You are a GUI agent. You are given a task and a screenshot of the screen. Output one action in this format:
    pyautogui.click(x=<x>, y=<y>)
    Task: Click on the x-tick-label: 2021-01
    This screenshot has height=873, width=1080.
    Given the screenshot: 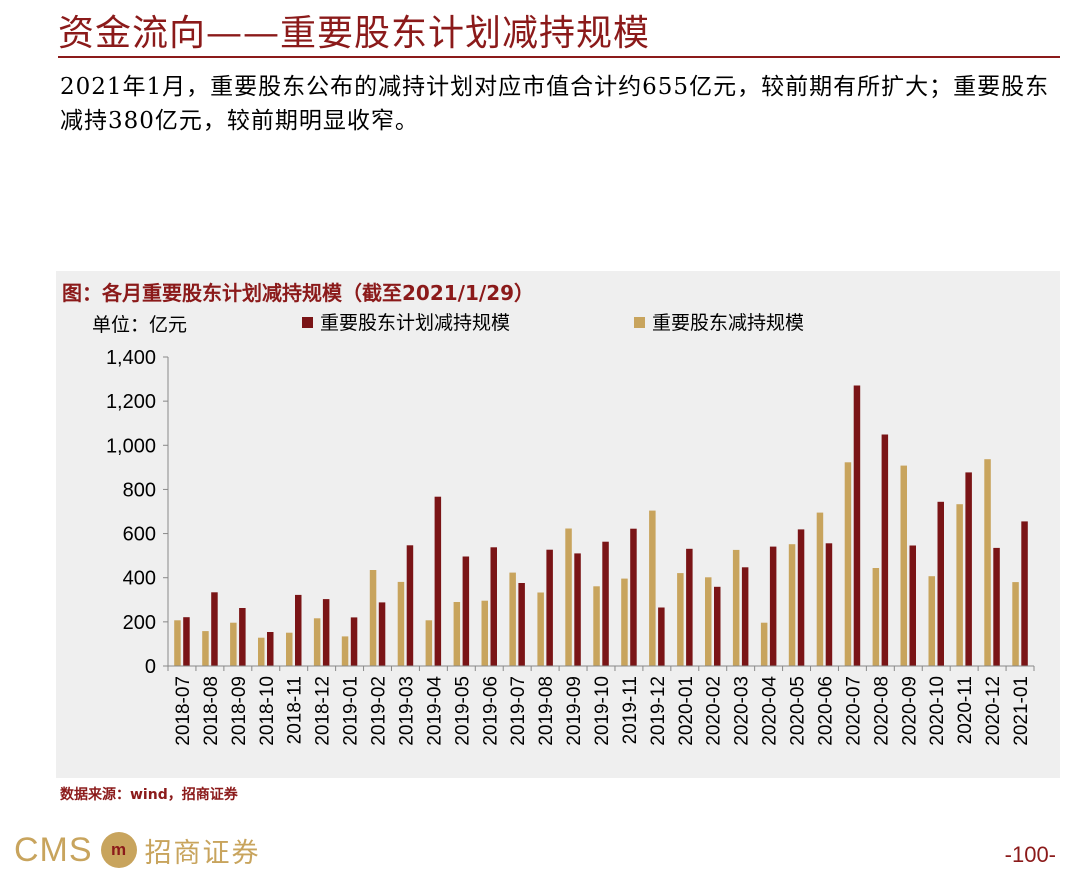 What is the action you would take?
    pyautogui.click(x=1021, y=711)
    